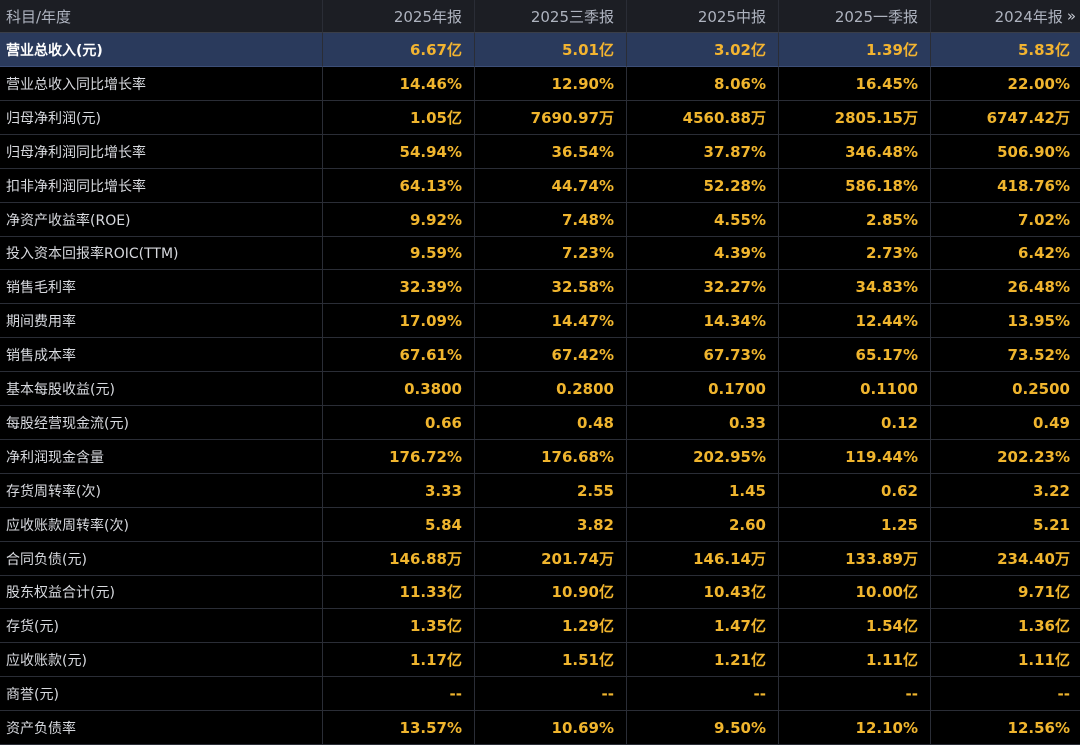  What do you see at coordinates (161, 50) in the screenshot?
I see `row-label: 营业总收入(元)` at bounding box center [161, 50].